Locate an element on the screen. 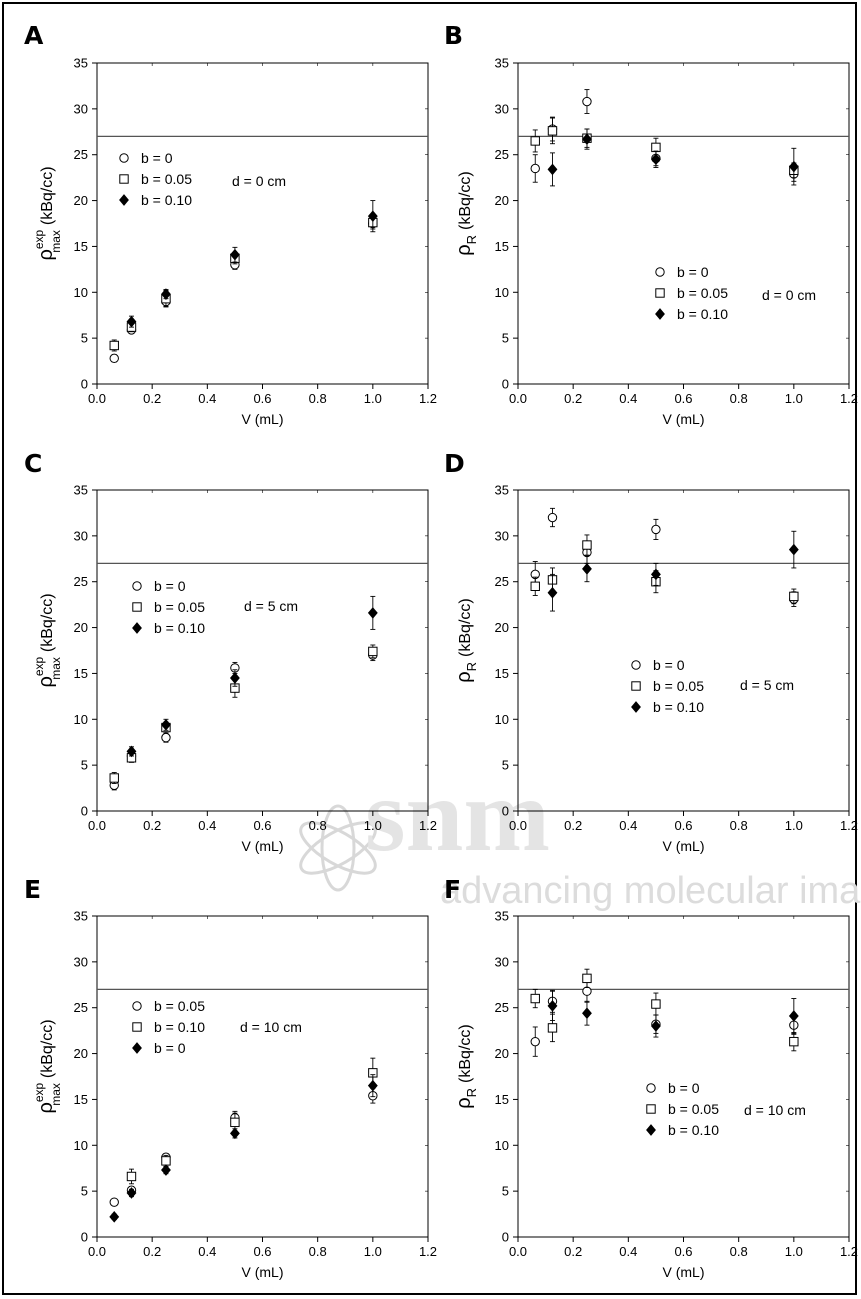  panel-letter: A is located at coordinates (34, 35).